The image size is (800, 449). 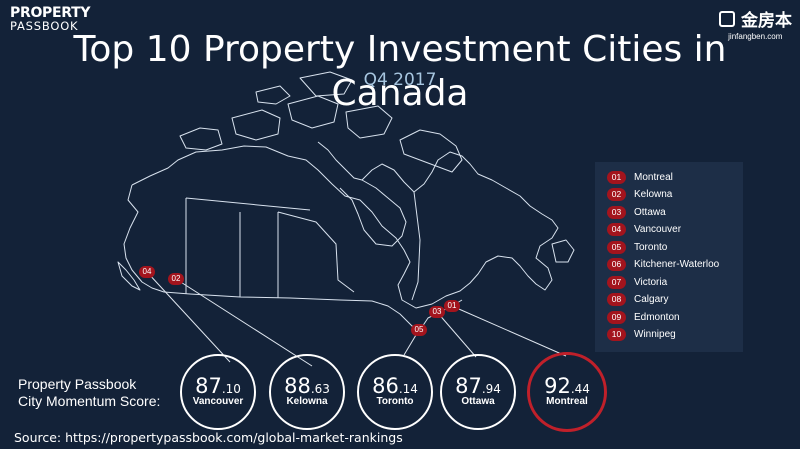 I want to click on legend-city: Victoria, so click(x=651, y=282).